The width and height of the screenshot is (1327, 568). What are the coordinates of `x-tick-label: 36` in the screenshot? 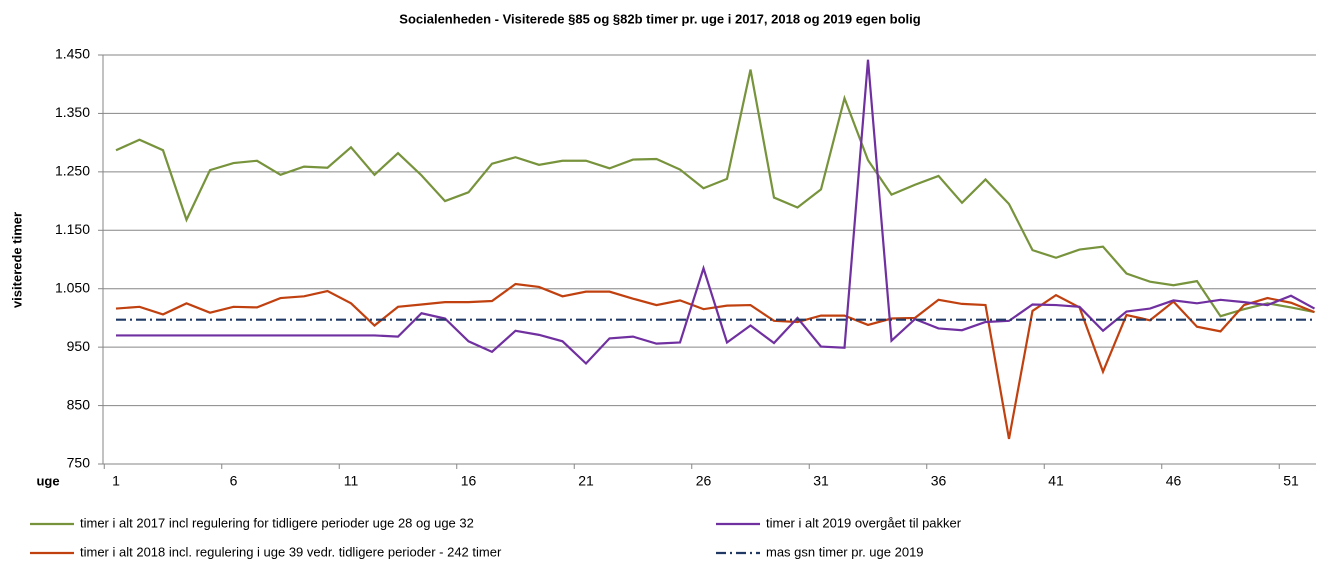 It's located at (939, 481).